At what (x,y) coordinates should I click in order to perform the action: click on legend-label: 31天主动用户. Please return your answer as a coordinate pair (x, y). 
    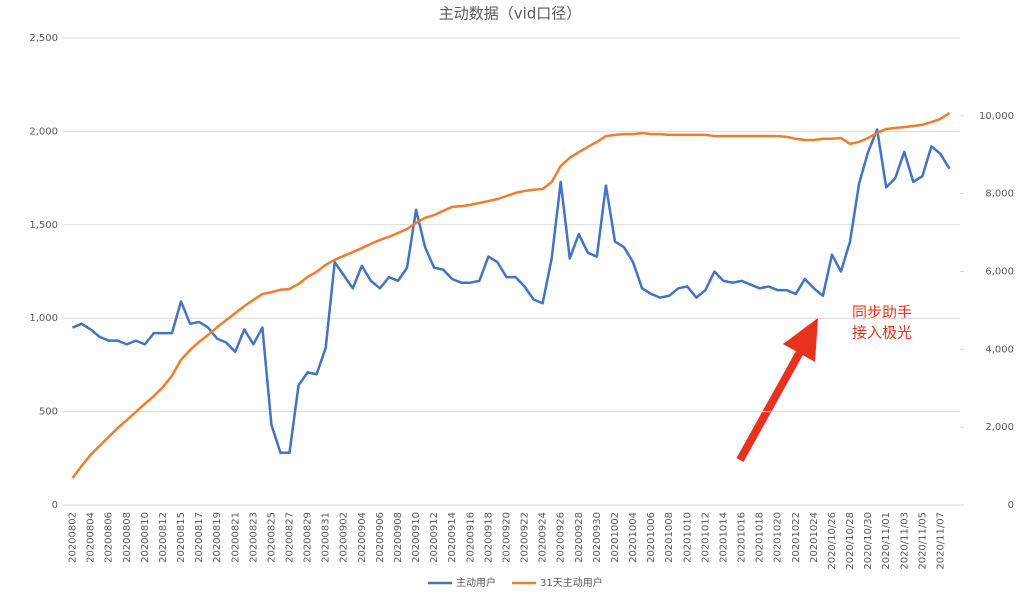
    Looking at the image, I should click on (571, 582).